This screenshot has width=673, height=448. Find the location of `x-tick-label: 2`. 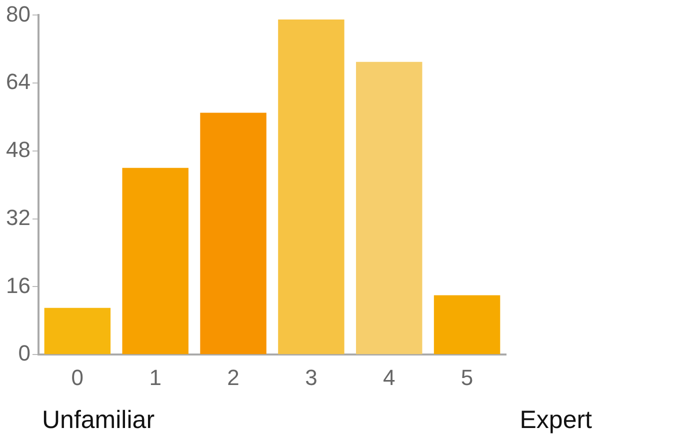

x-tick-label: 2 is located at coordinates (233, 377).